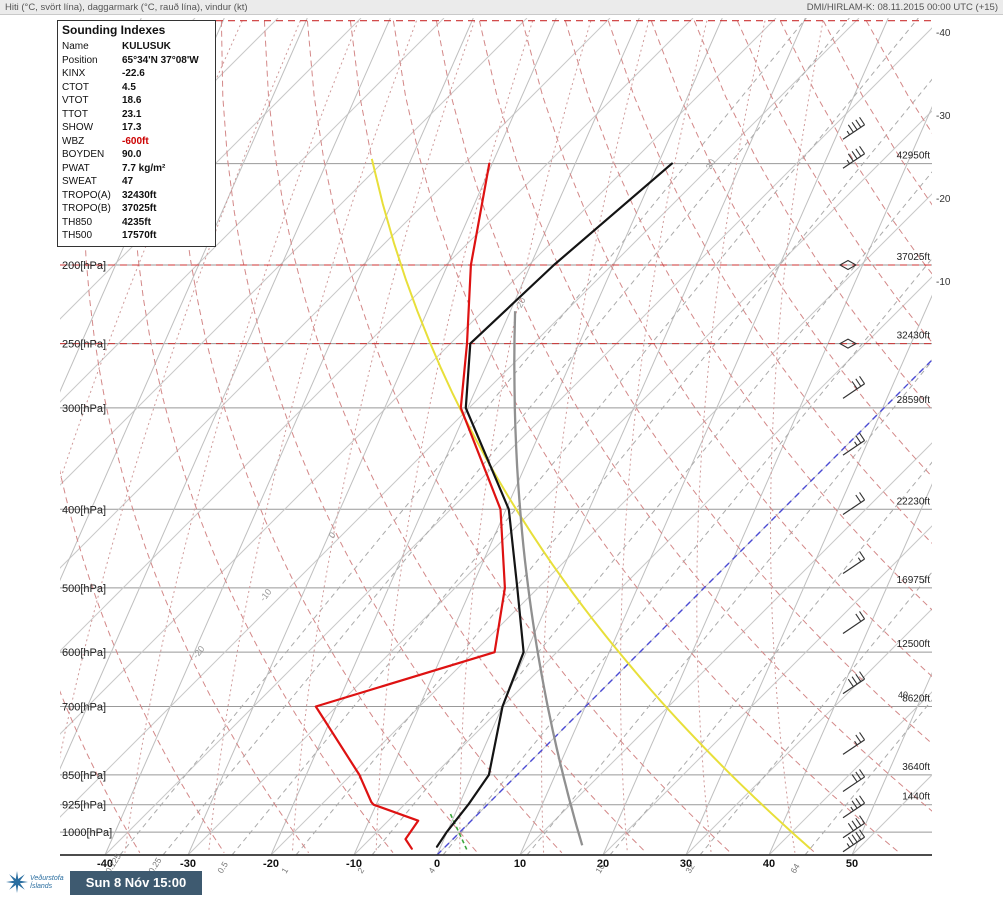 The height and width of the screenshot is (900, 1003). I want to click on index-row: VTOT 18.6, so click(136, 101).